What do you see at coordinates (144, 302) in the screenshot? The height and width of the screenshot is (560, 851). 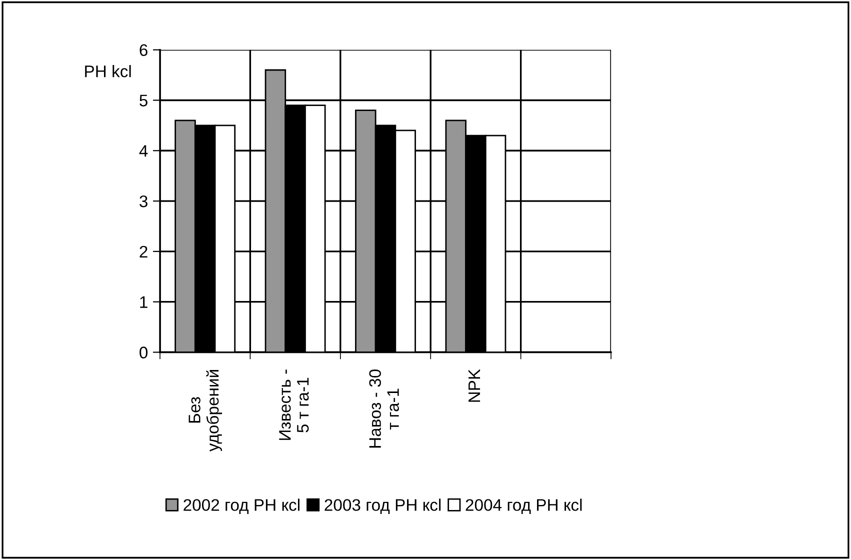 I see `y-tick-label: 1` at bounding box center [144, 302].